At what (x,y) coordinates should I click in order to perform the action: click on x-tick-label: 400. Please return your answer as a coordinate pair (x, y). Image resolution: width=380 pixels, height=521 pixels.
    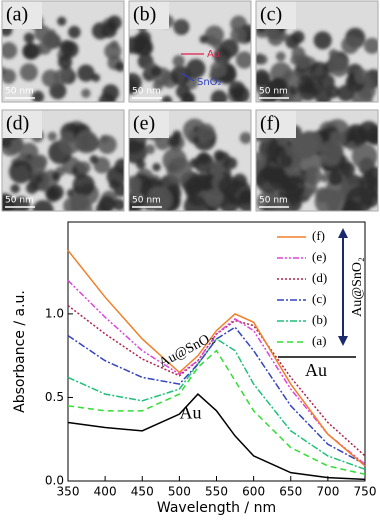
    Looking at the image, I should click on (105, 492).